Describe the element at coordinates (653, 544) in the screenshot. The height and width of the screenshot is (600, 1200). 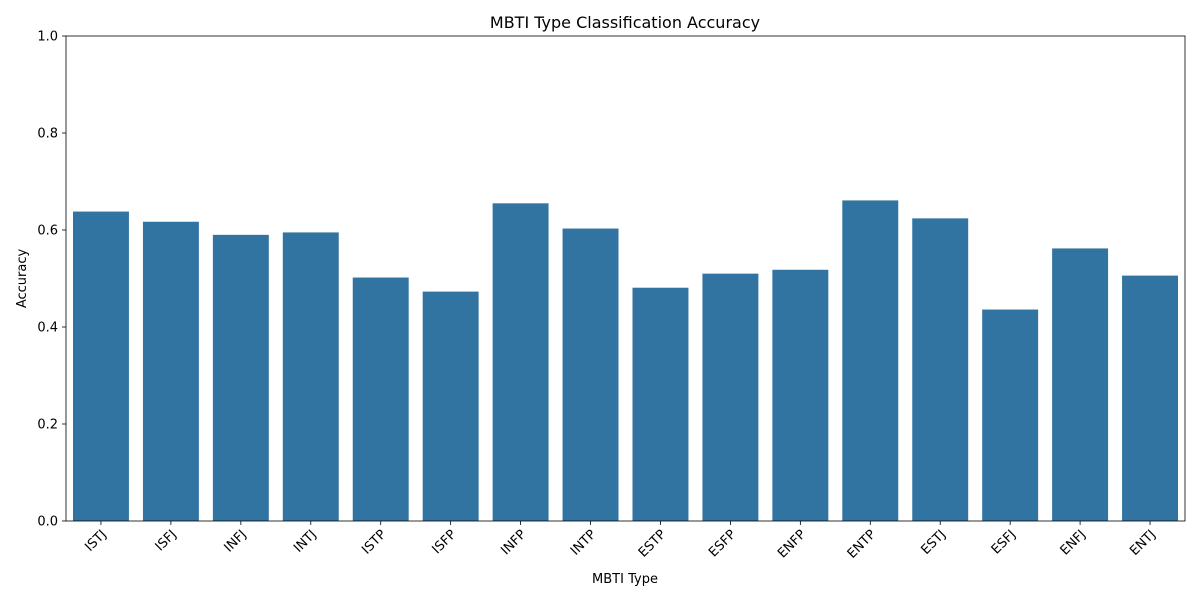
I see `x-tick-label: ESTP` at that location.